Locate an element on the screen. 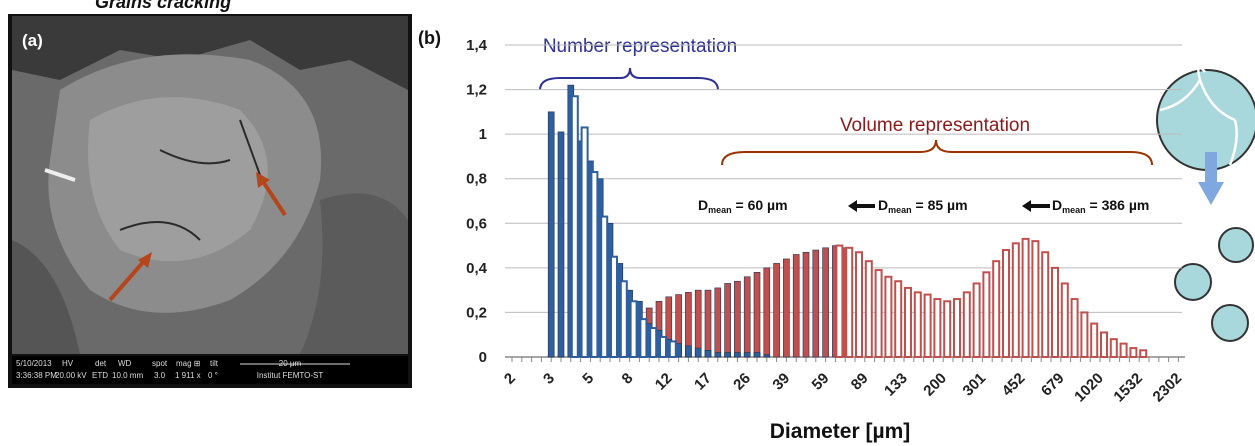 The image size is (1255, 446). databar-text: 10.0 mm is located at coordinates (127, 375).